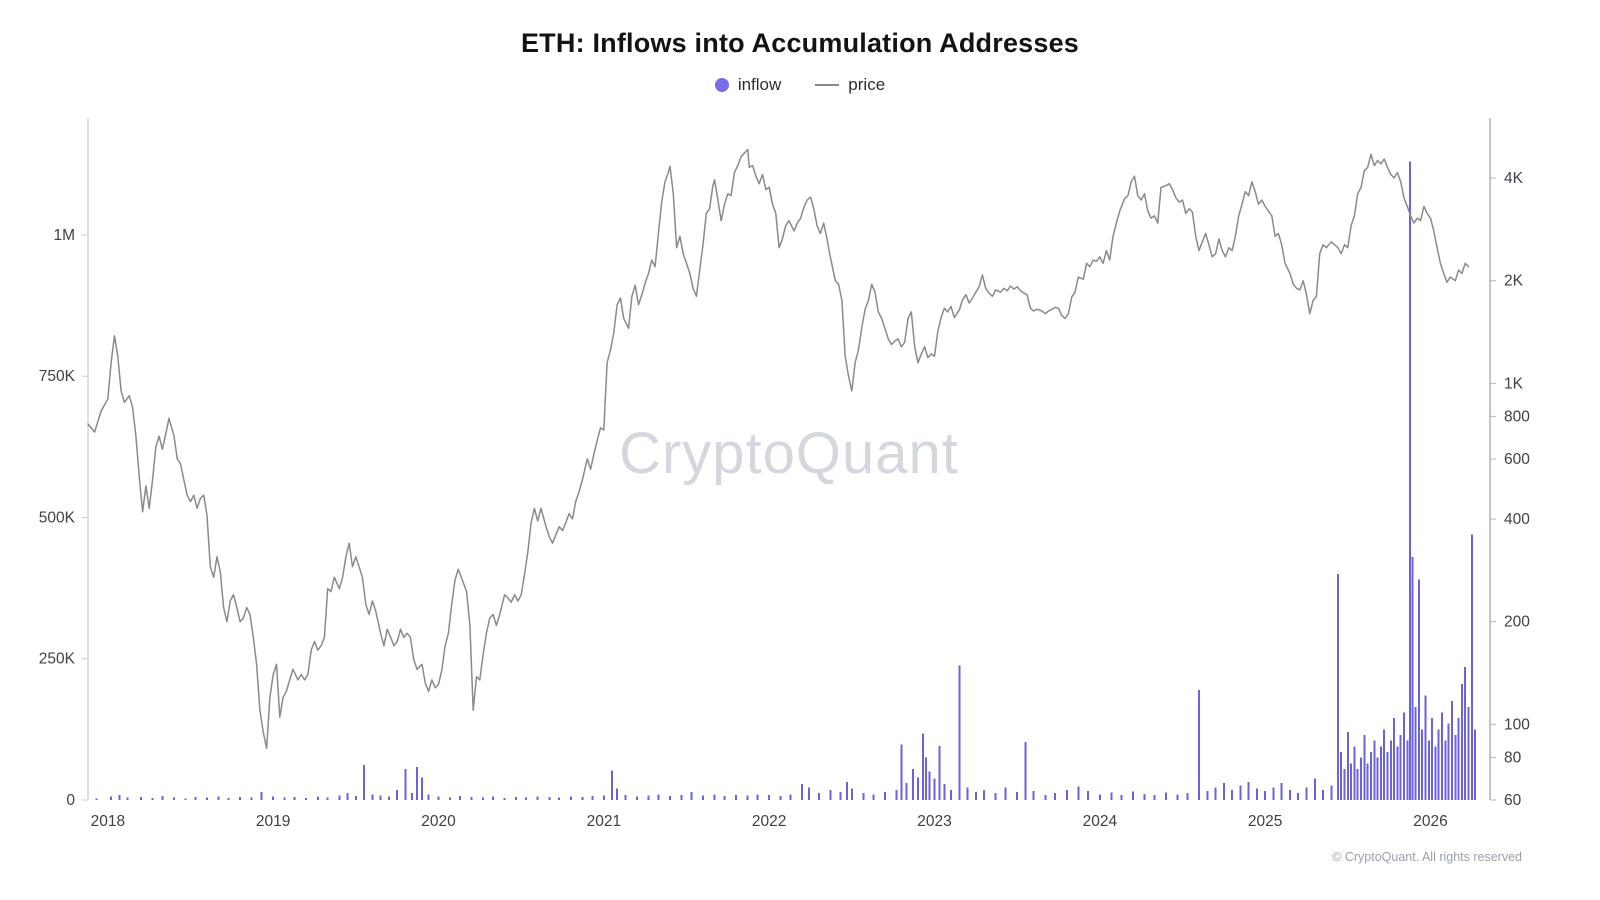 This screenshot has height=900, width=1600. Describe the element at coordinates (1514, 383) in the screenshot. I see `y-right-label: 1K` at that location.